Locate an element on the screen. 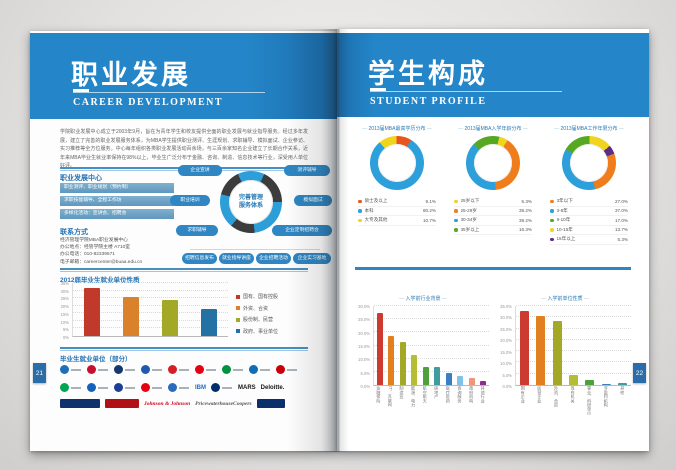 The width and height of the screenshot is (676, 470). x-category-slot: 政府机构 is located at coordinates (472, 396).